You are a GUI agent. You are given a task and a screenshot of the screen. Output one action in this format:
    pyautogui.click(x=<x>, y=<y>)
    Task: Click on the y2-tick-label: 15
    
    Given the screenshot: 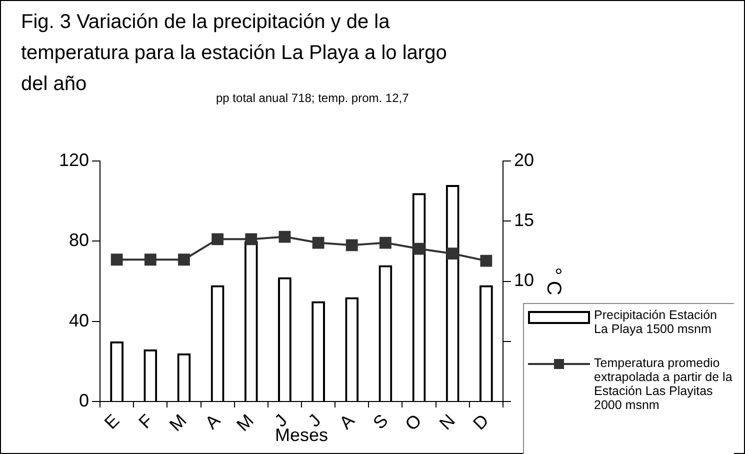 What is the action you would take?
    pyautogui.click(x=524, y=220)
    